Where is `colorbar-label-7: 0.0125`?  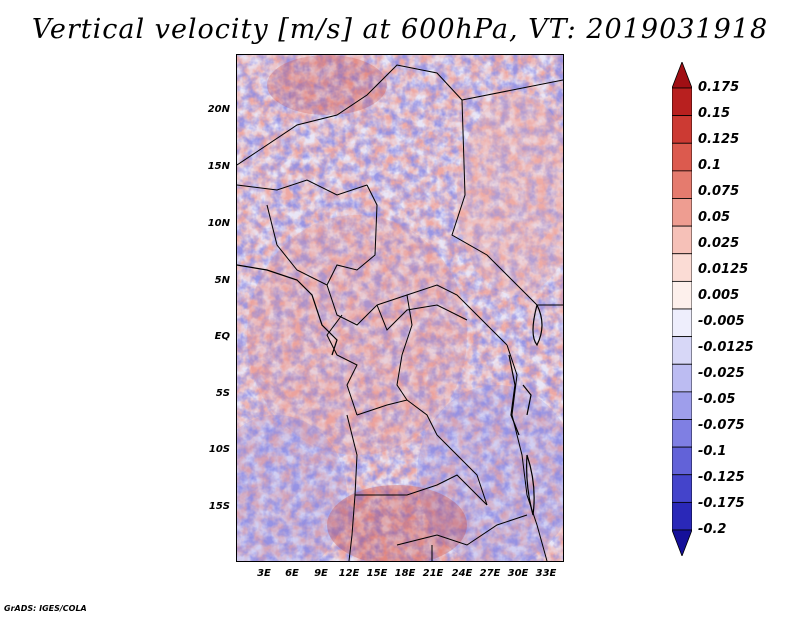 colorbar-label-7: 0.0125 is located at coordinates (723, 269).